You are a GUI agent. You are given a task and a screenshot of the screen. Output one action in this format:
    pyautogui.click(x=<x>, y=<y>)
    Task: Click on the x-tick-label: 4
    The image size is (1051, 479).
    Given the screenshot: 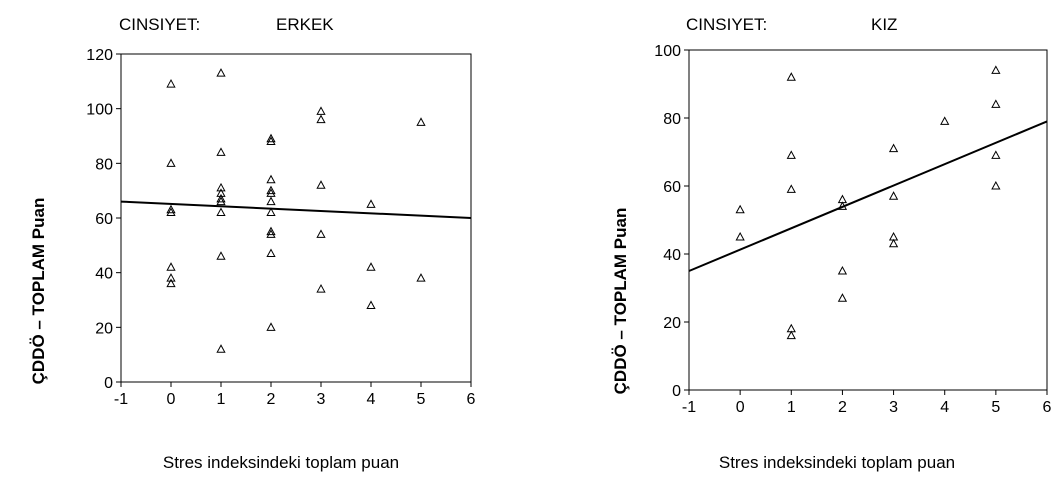 What is the action you would take?
    pyautogui.click(x=371, y=399)
    